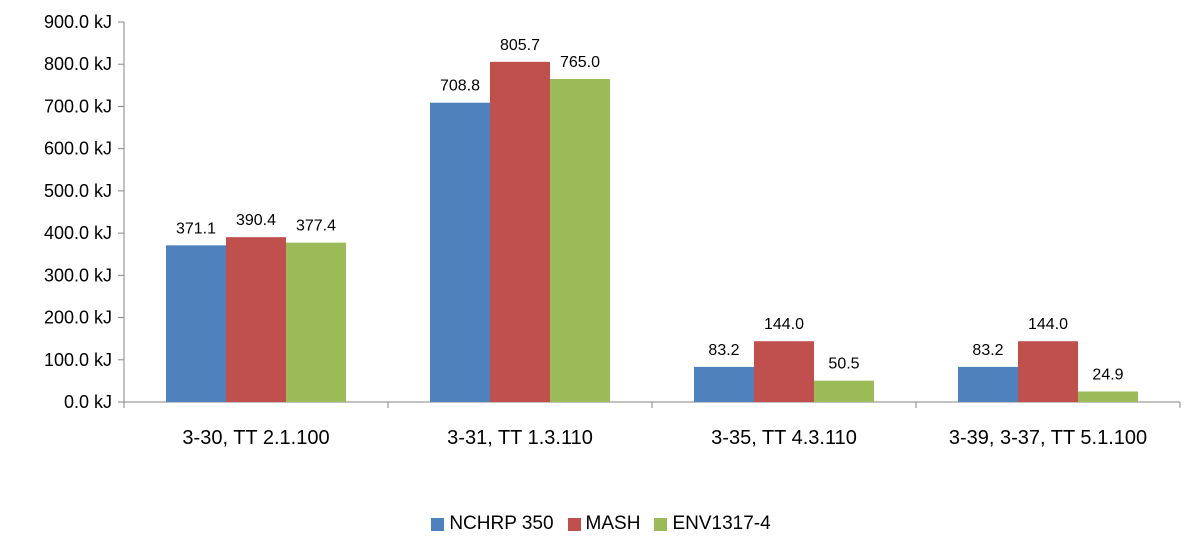 Image resolution: width=1202 pixels, height=554 pixels. Describe the element at coordinates (1107, 374) in the screenshot. I see `data-label: 24.9` at that location.